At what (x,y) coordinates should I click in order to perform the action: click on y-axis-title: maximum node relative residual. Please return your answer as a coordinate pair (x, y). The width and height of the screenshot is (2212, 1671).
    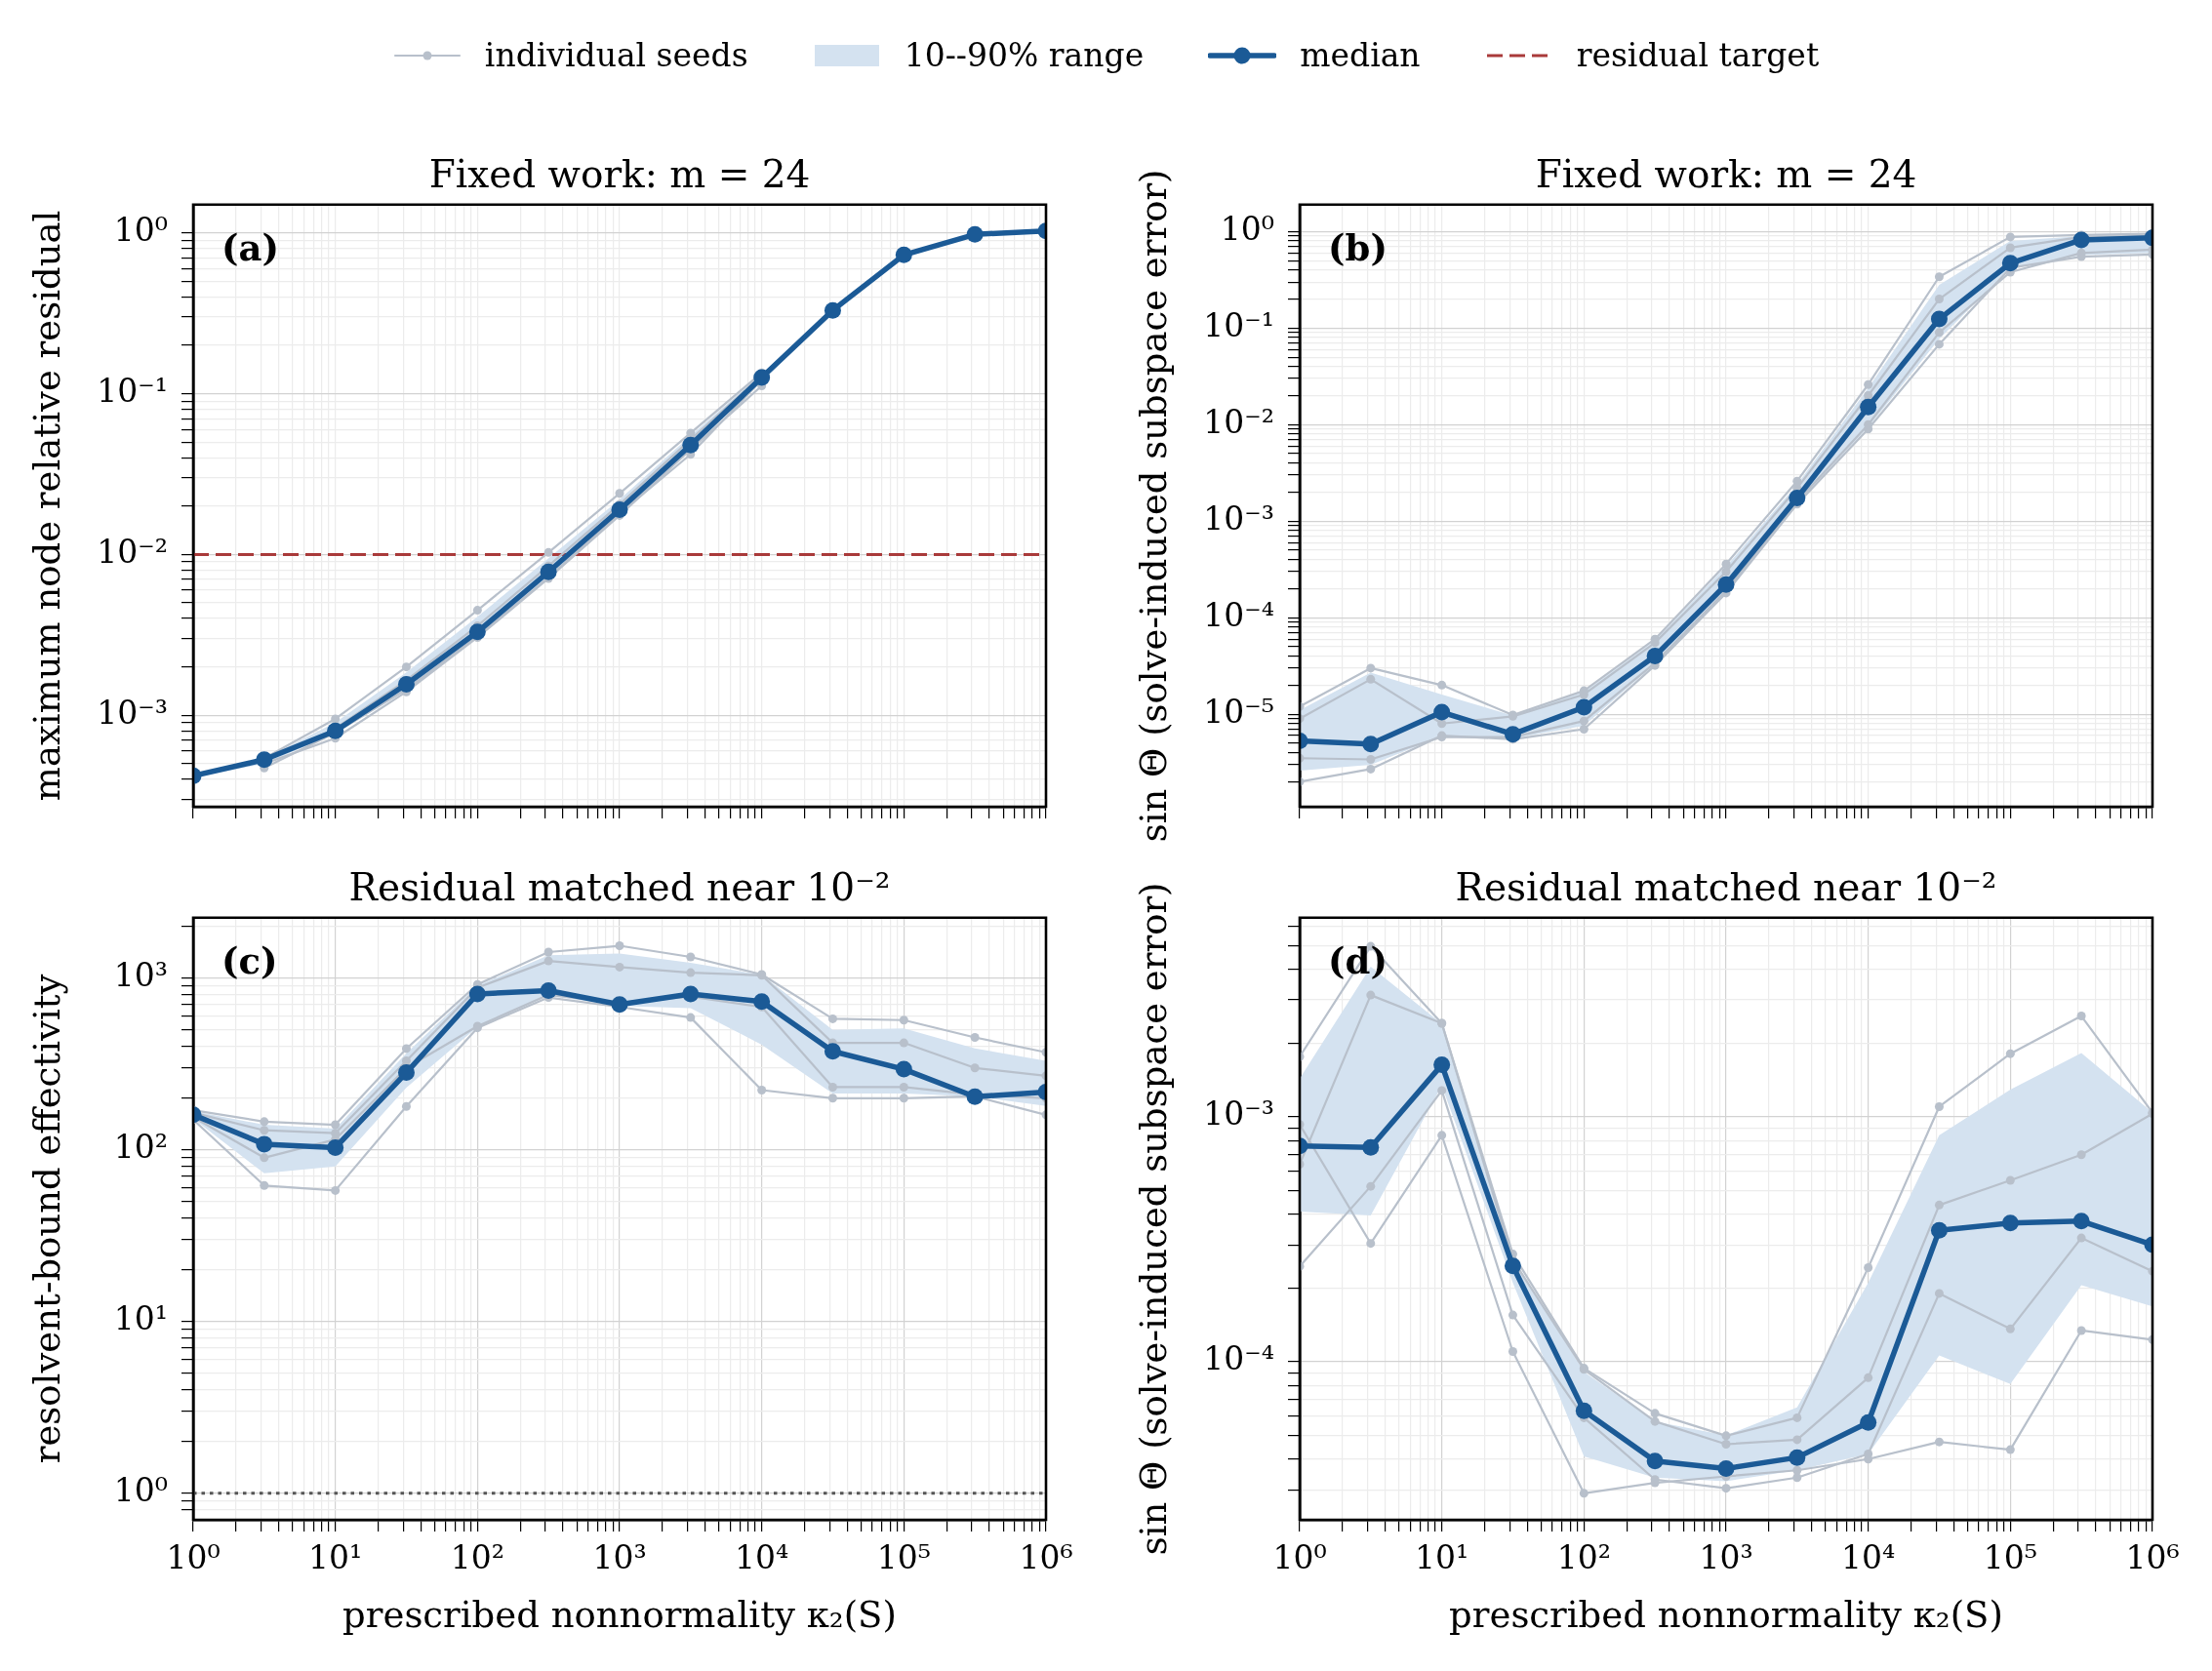
    Looking at the image, I should click on (46, 506).